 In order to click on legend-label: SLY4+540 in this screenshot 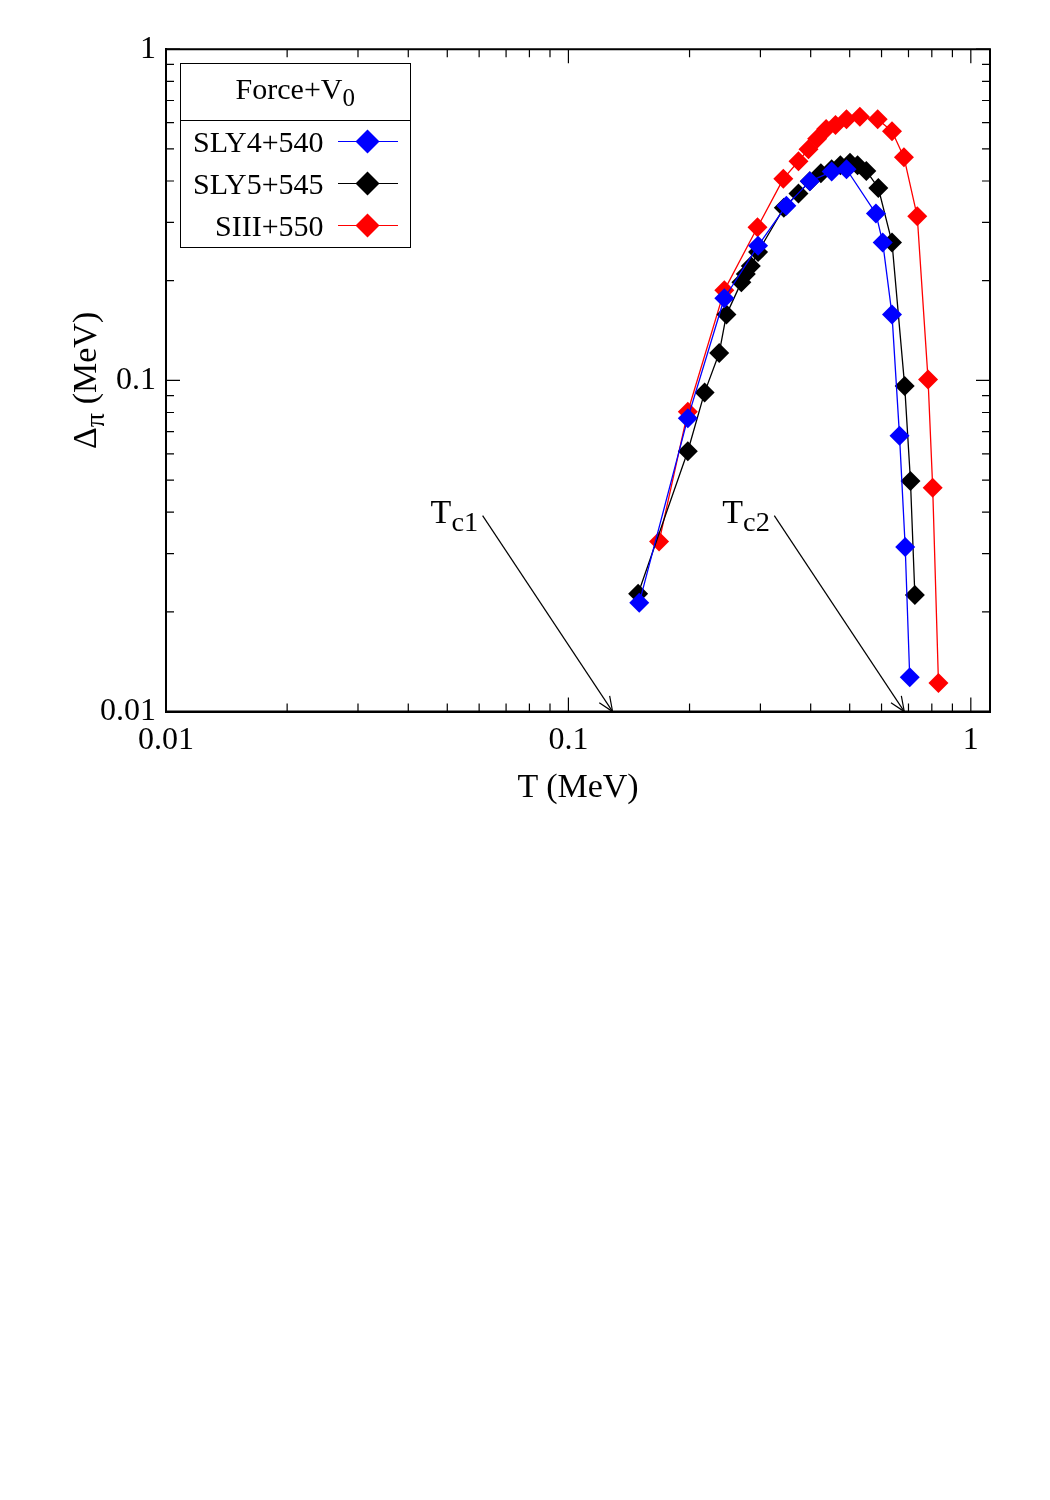, I will do `click(258, 142)`.